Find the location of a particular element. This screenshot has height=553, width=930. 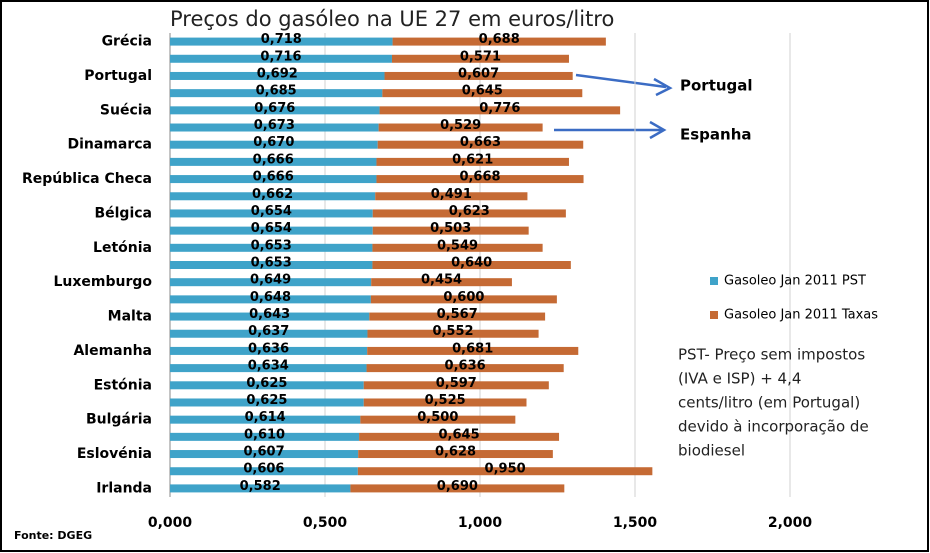

arrows is located at coordinates (613, 106).